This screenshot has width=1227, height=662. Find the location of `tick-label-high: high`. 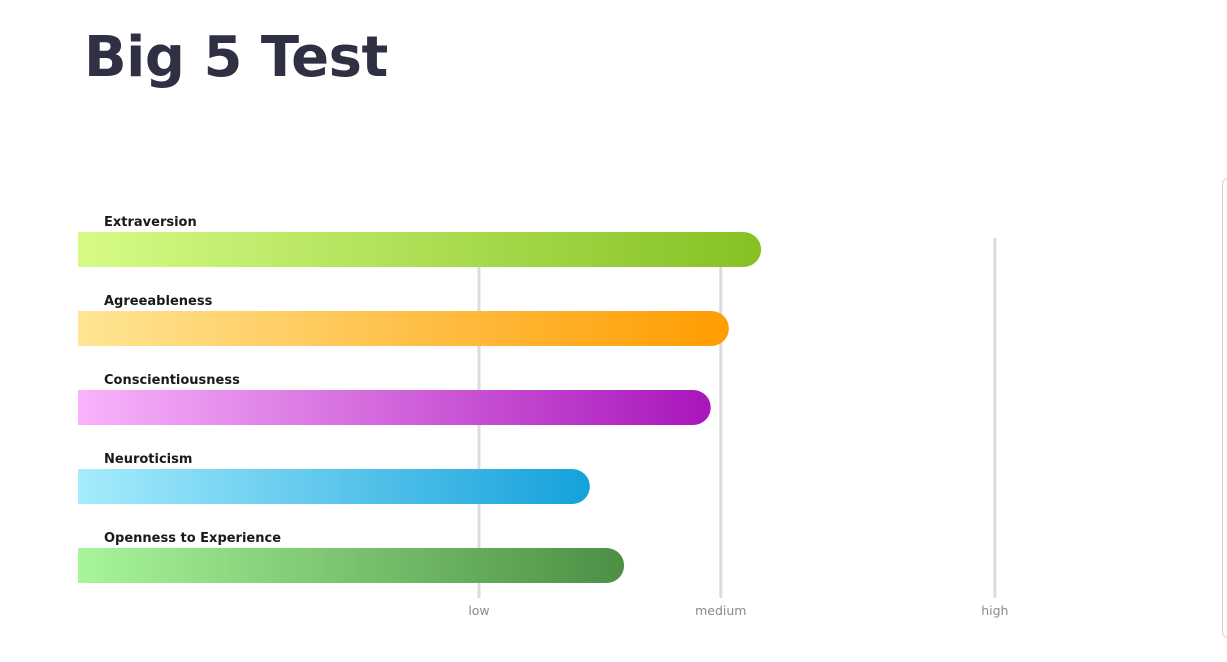

tick-label-high: high is located at coordinates (994, 610).